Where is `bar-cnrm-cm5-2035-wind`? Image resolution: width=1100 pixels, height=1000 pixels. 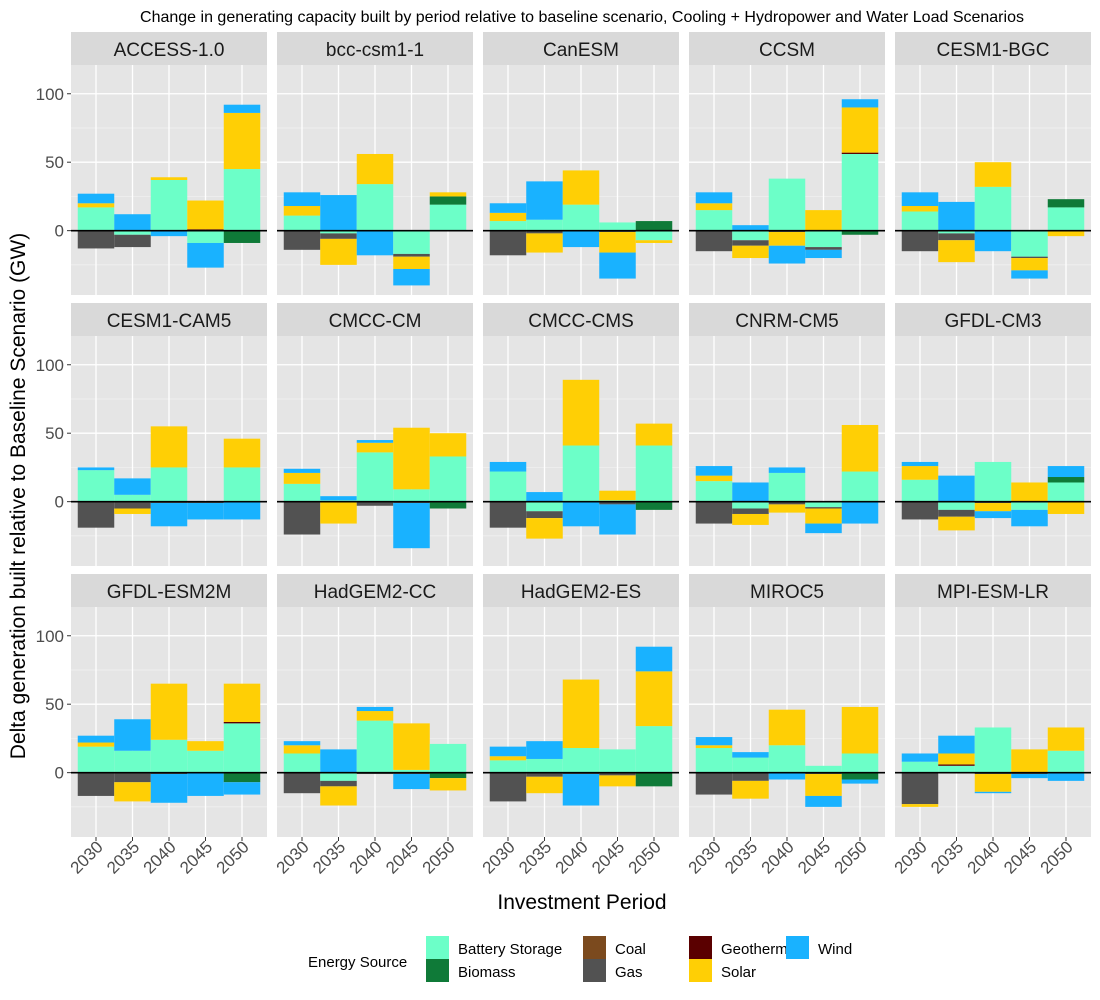 bar-cnrm-cm5-2035-wind is located at coordinates (750, 492).